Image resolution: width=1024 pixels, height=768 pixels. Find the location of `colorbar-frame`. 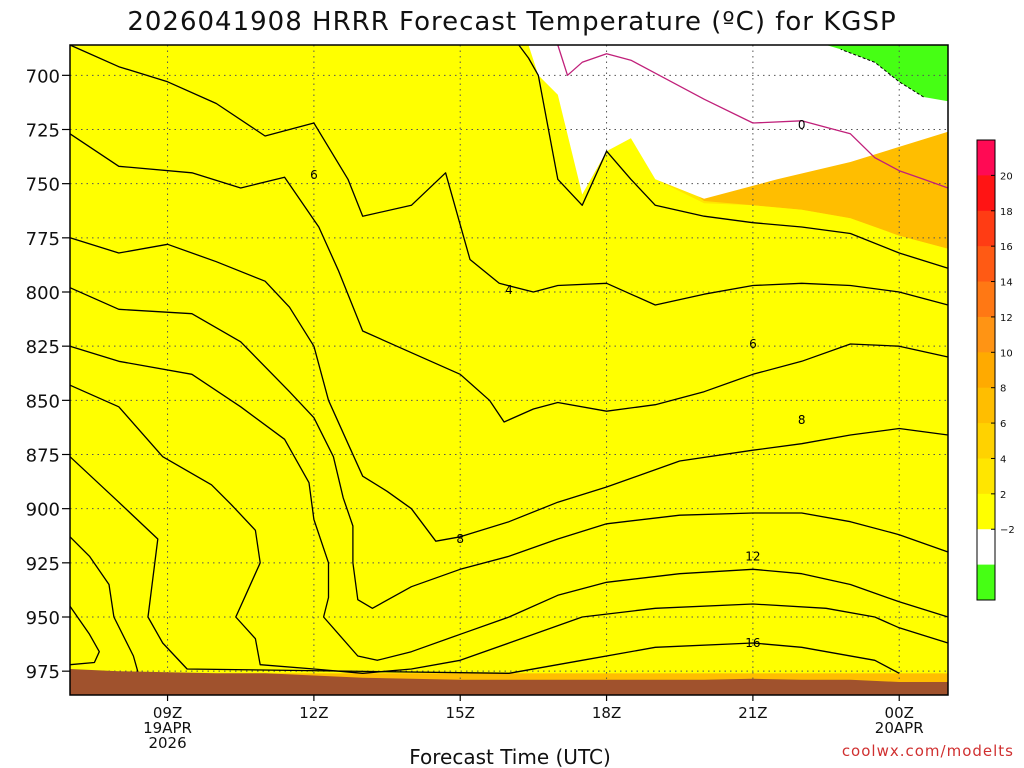

colorbar-frame is located at coordinates (986, 370).